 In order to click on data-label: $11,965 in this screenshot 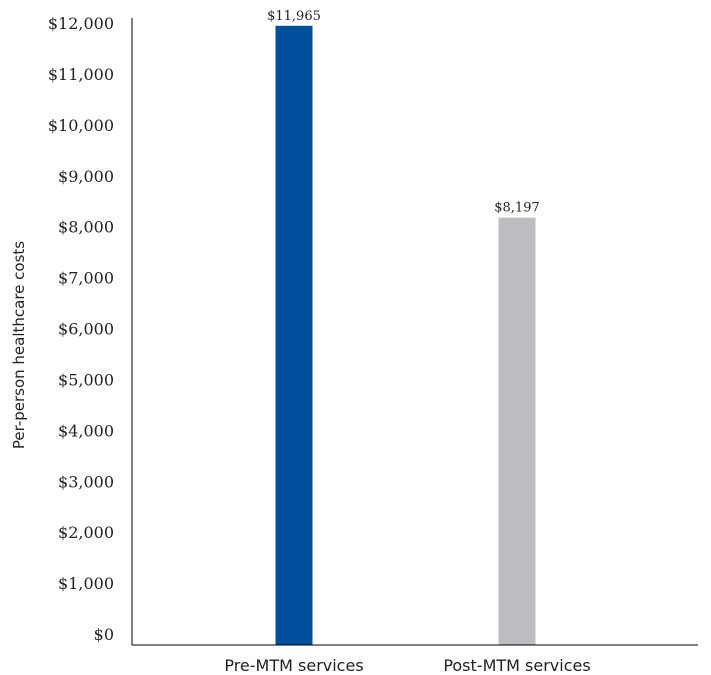, I will do `click(294, 16)`.